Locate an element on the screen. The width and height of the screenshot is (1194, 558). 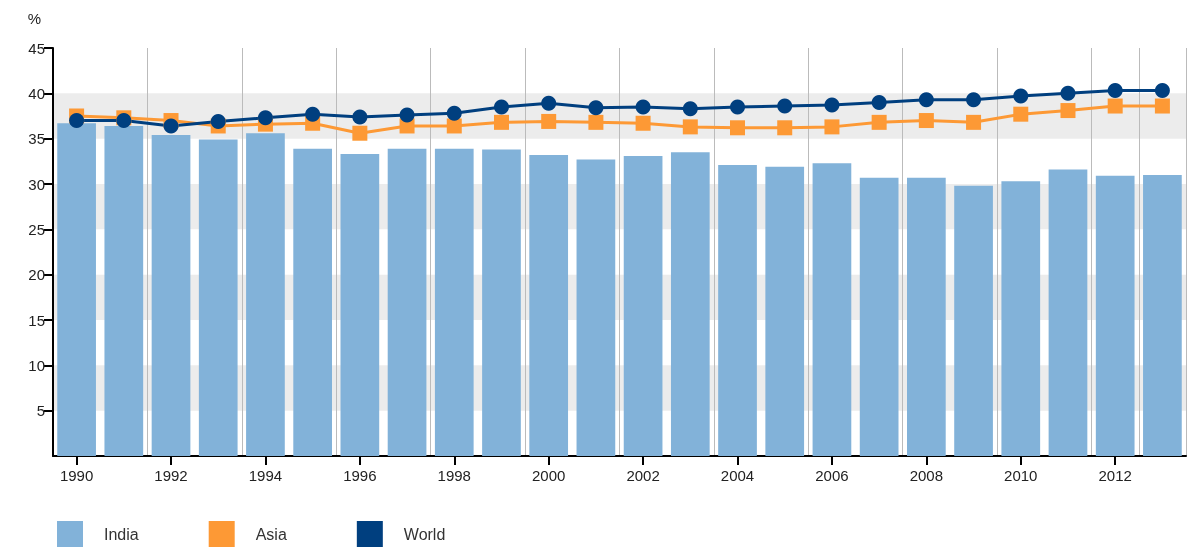
x-tick-label: 2002 is located at coordinates (643, 475).